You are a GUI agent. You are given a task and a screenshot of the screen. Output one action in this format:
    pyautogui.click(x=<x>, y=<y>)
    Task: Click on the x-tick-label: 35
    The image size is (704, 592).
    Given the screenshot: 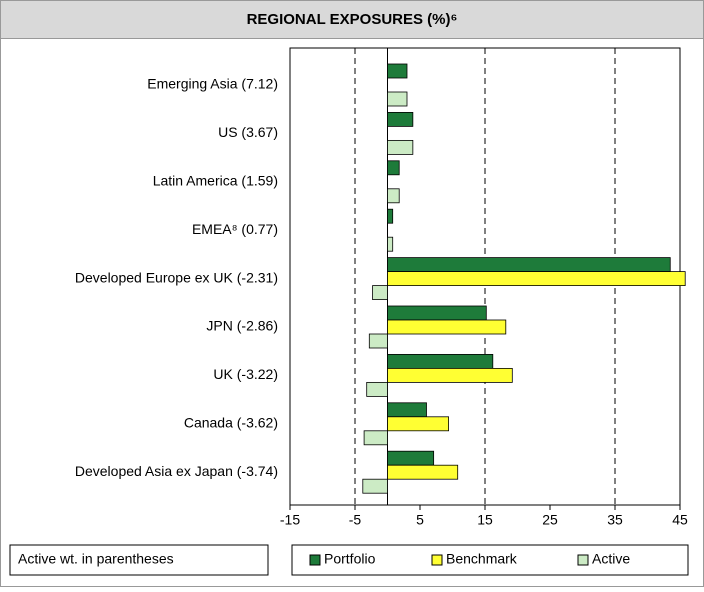 What is the action you would take?
    pyautogui.click(x=615, y=520)
    